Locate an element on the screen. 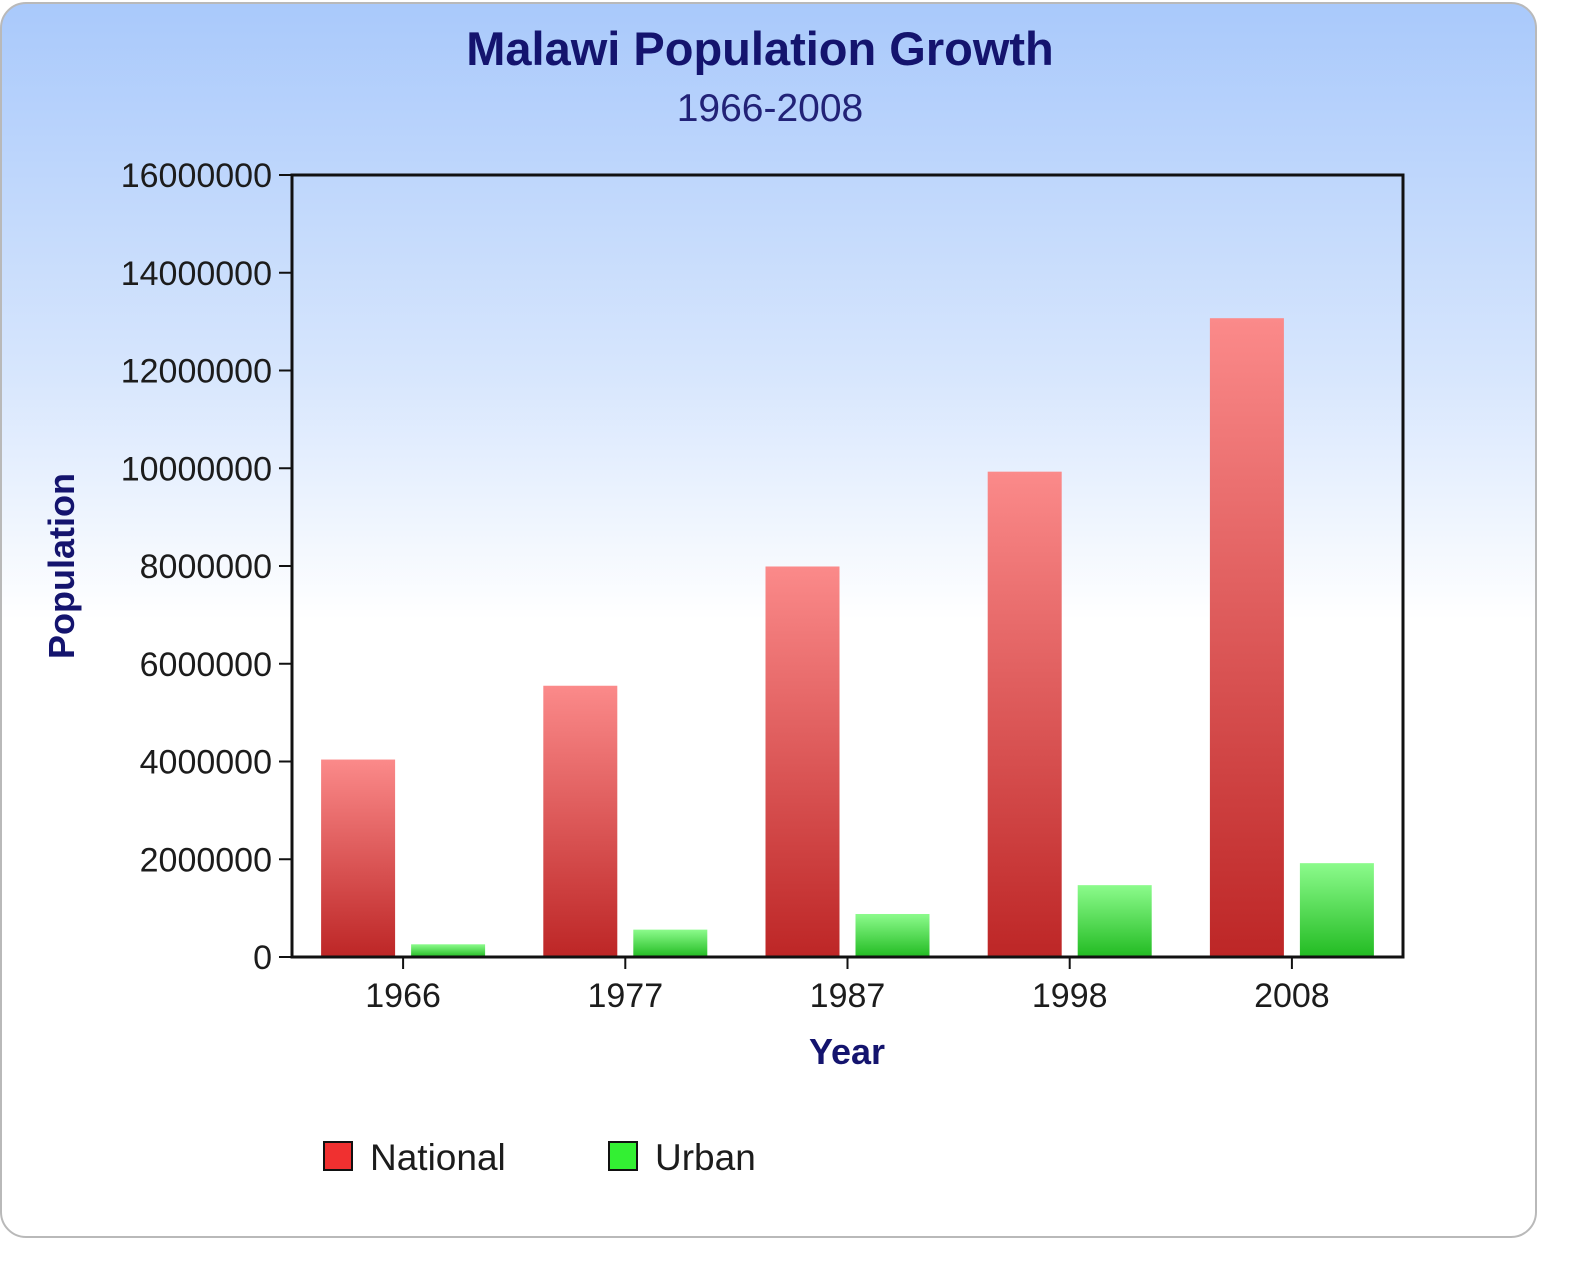 The height and width of the screenshot is (1265, 1586). x-tick-label: 1998 is located at coordinates (1070, 996).